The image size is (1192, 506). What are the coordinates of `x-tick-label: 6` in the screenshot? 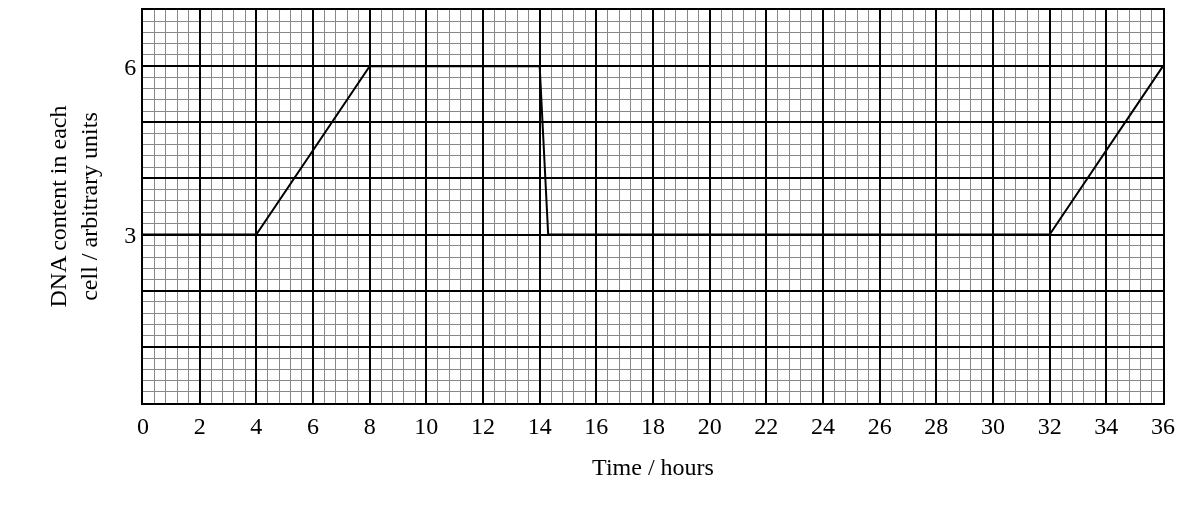 It's located at (313, 425).